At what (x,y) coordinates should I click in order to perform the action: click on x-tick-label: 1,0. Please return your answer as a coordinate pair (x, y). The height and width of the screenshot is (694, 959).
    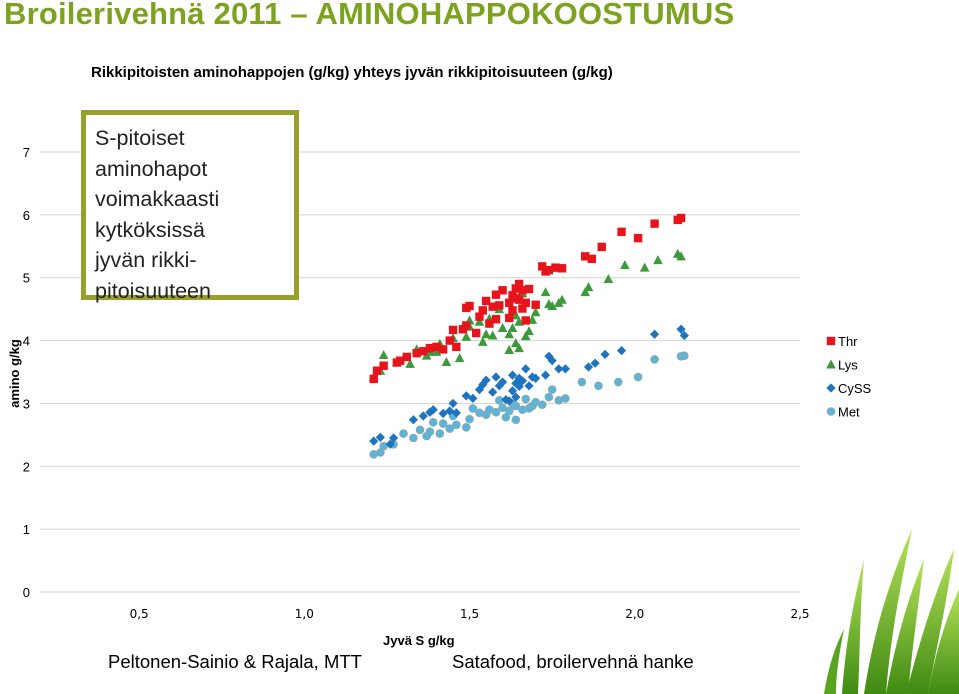
    Looking at the image, I should click on (304, 614).